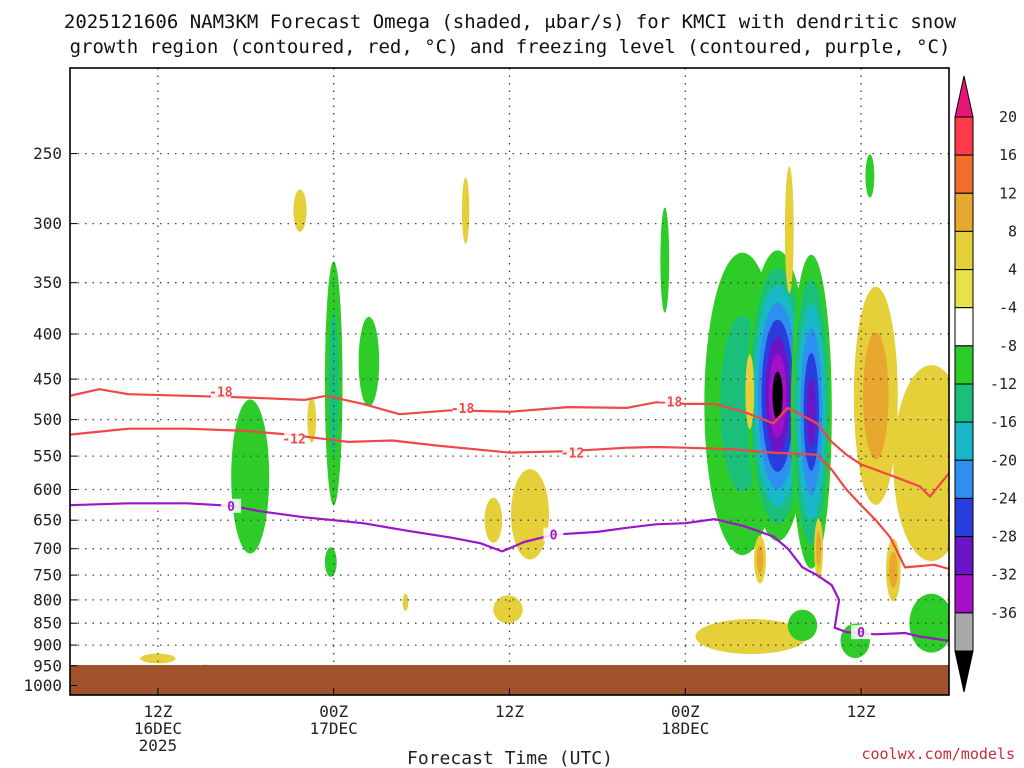 Image resolution: width=1024 pixels, height=768 pixels. Describe the element at coordinates (47, 520) in the screenshot. I see `y-tick-label-650: 650` at that location.